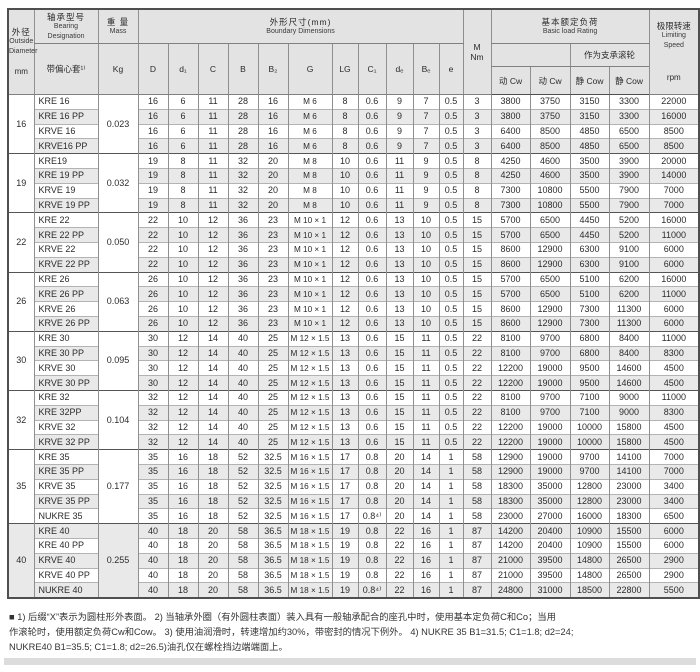  What do you see at coordinates (510, 545) in the screenshot?
I see `cell-dyn-cw: 14200` at bounding box center [510, 545].